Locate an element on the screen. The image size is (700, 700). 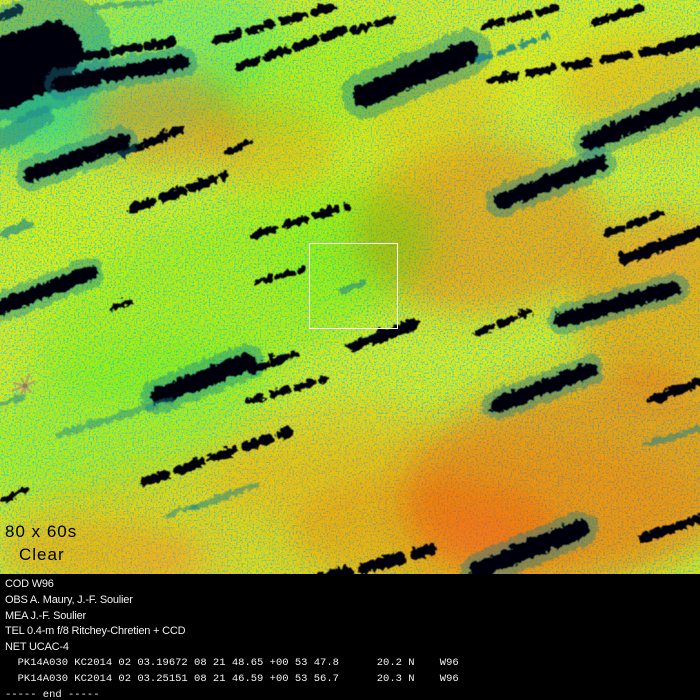
exposure-label: 80 x 60s is located at coordinates (41, 531).